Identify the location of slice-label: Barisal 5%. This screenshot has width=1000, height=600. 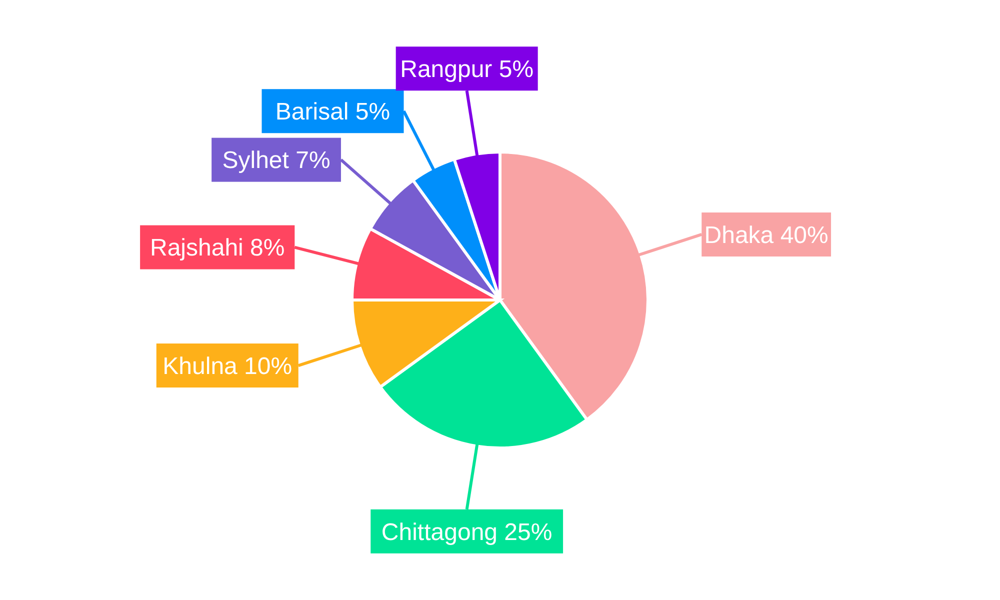
(332, 112).